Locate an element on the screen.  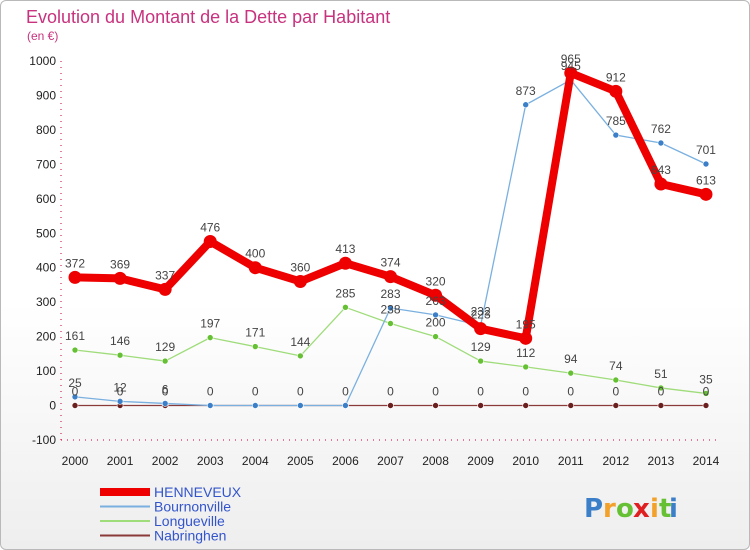
data-label: 785 is located at coordinates (616, 121).